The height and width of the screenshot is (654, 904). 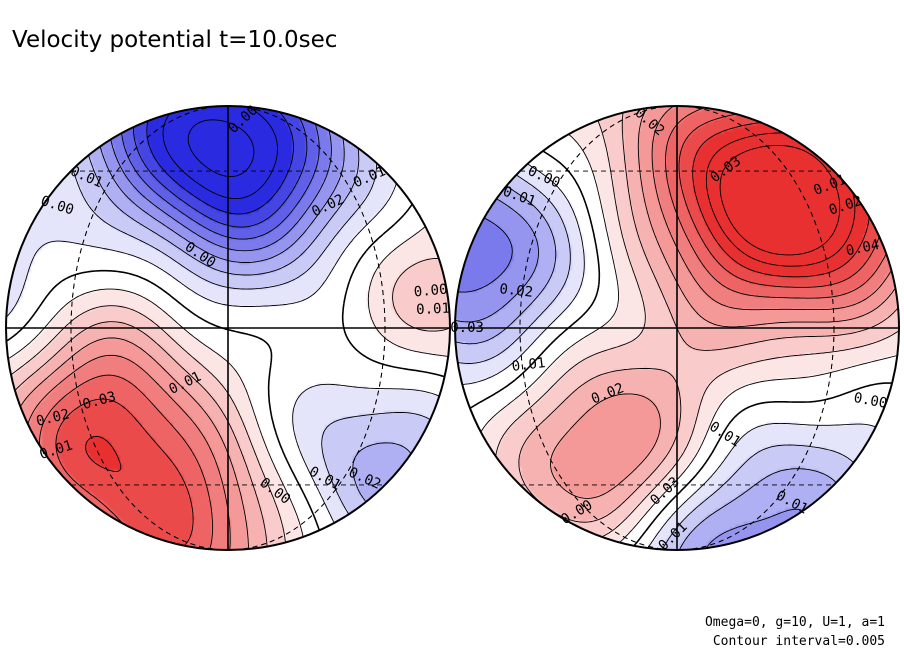 I want to click on chart-title: Velocity potential t=10.0sec, so click(x=174, y=40).